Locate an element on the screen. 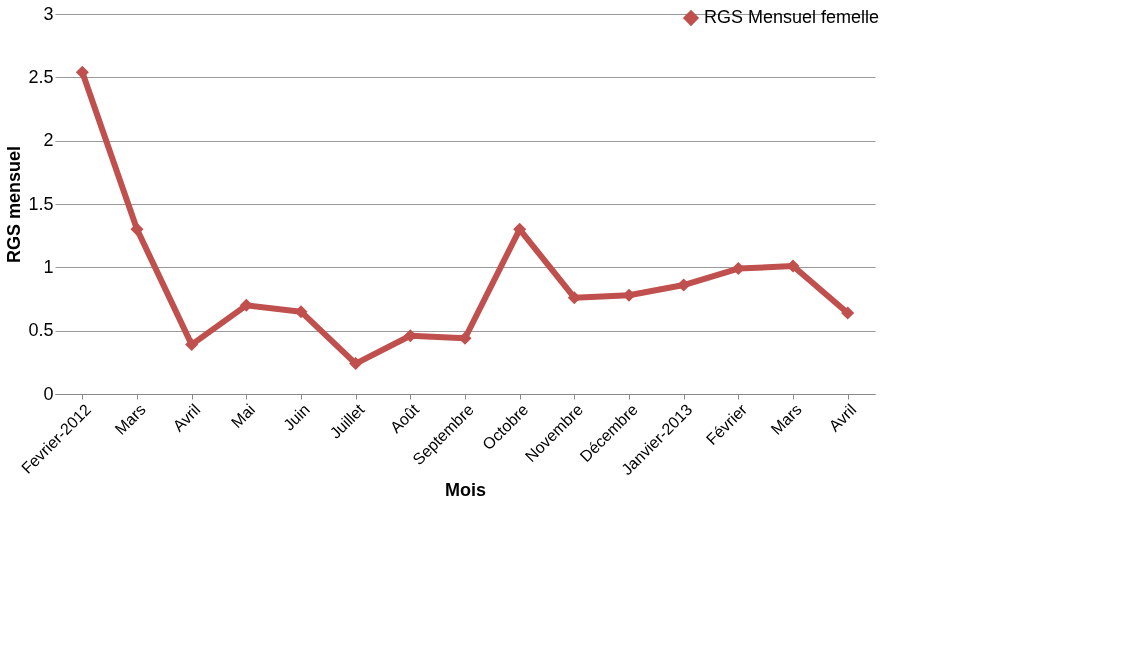 The width and height of the screenshot is (1125, 646). y-tick-label: 2.5 is located at coordinates (41, 76).